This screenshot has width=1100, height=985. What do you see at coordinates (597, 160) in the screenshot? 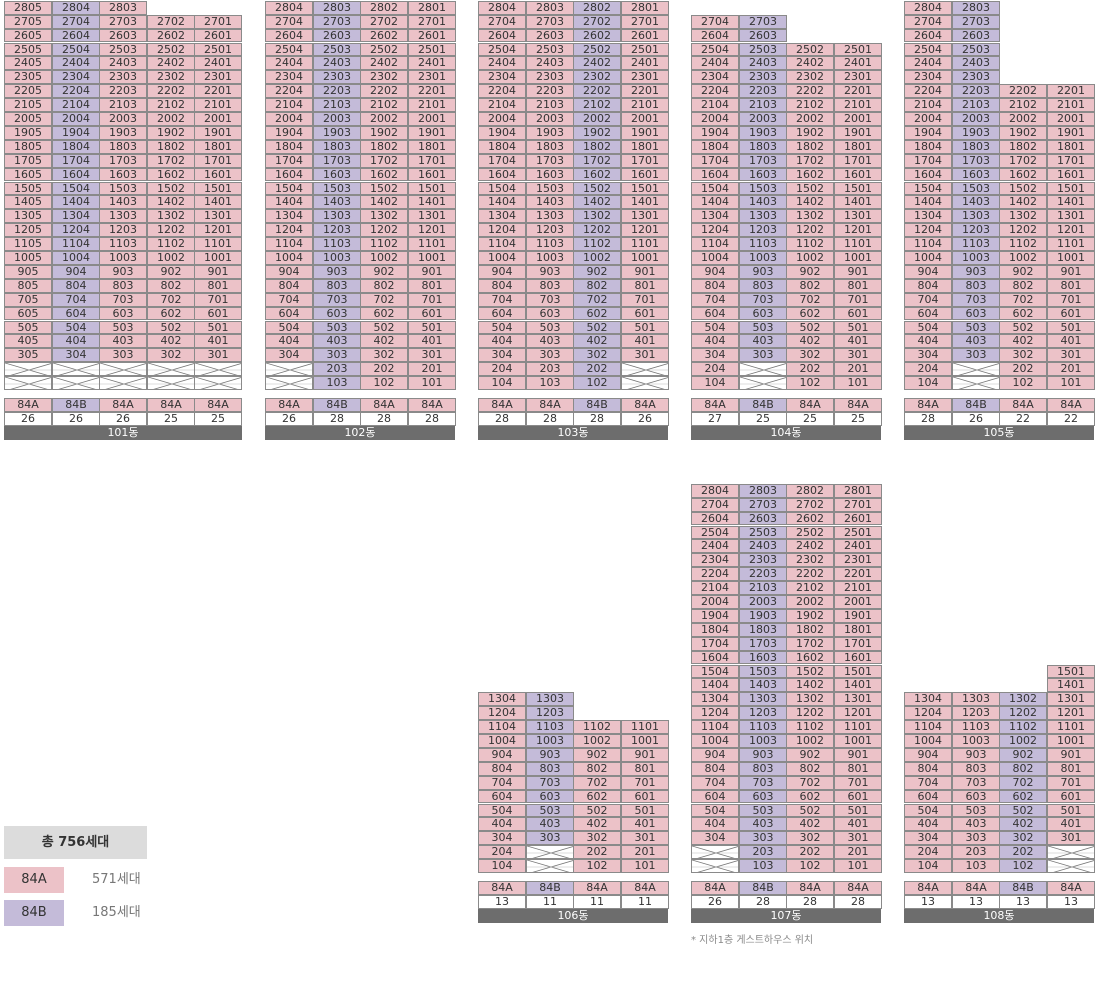
I see `unit-cell: 1702` at bounding box center [597, 160].